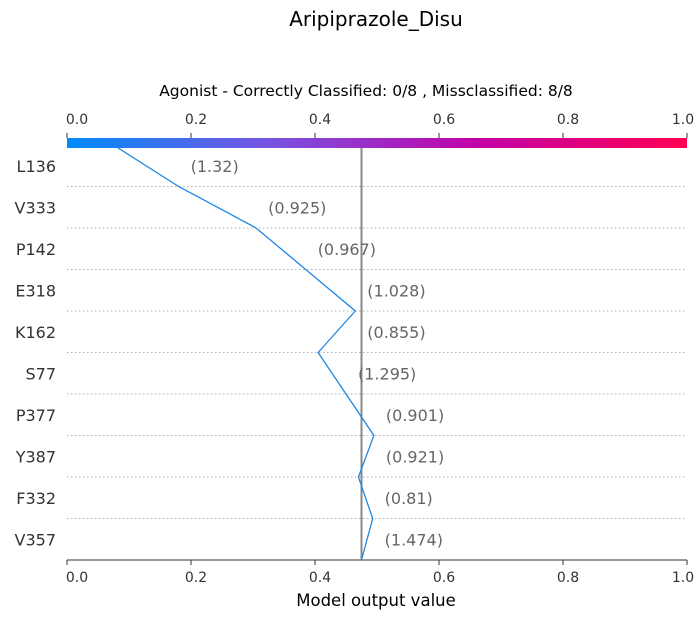 The image size is (696, 618). I want to click on feature-label: S77, so click(40, 373).